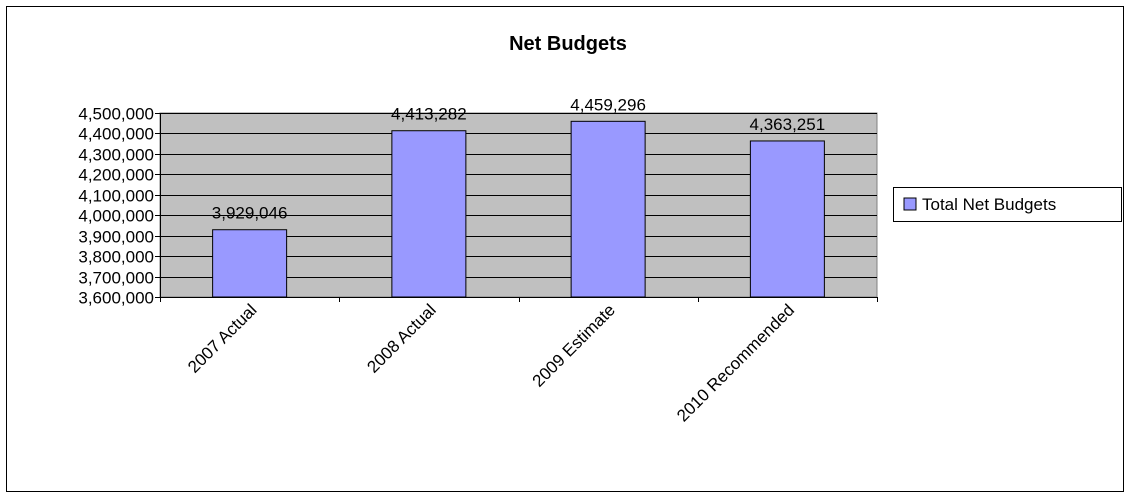 This screenshot has height=496, width=1130. Describe the element at coordinates (116, 257) in the screenshot. I see `y-tick-label: 3,800,000` at that location.